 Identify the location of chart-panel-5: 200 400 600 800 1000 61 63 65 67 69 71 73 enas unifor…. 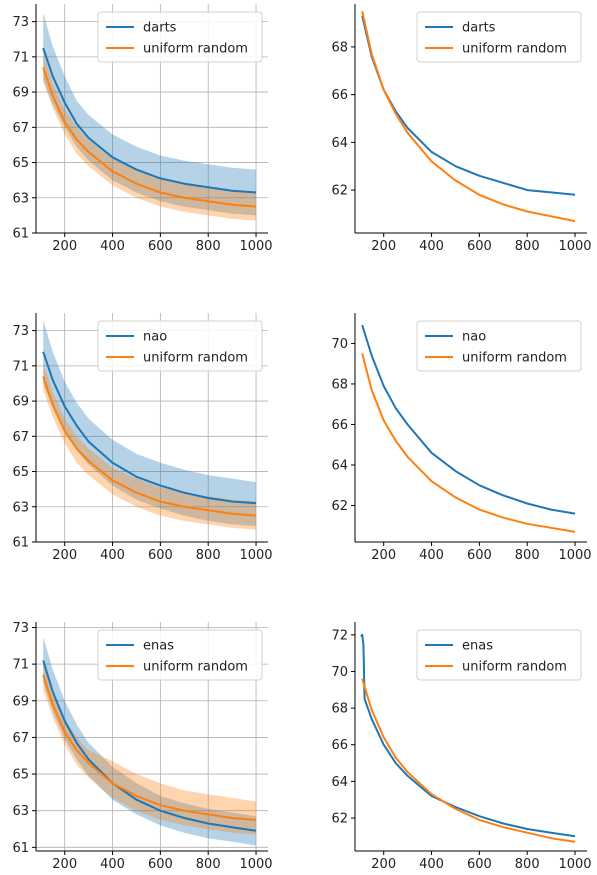
(142, 746).